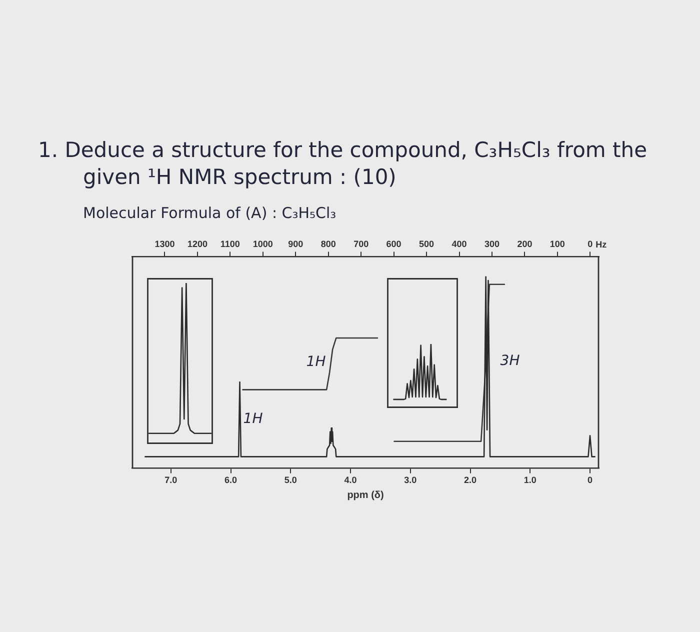 This screenshot has height=632, width=700. I want to click on x2-tick-label: 500, so click(426, 243).